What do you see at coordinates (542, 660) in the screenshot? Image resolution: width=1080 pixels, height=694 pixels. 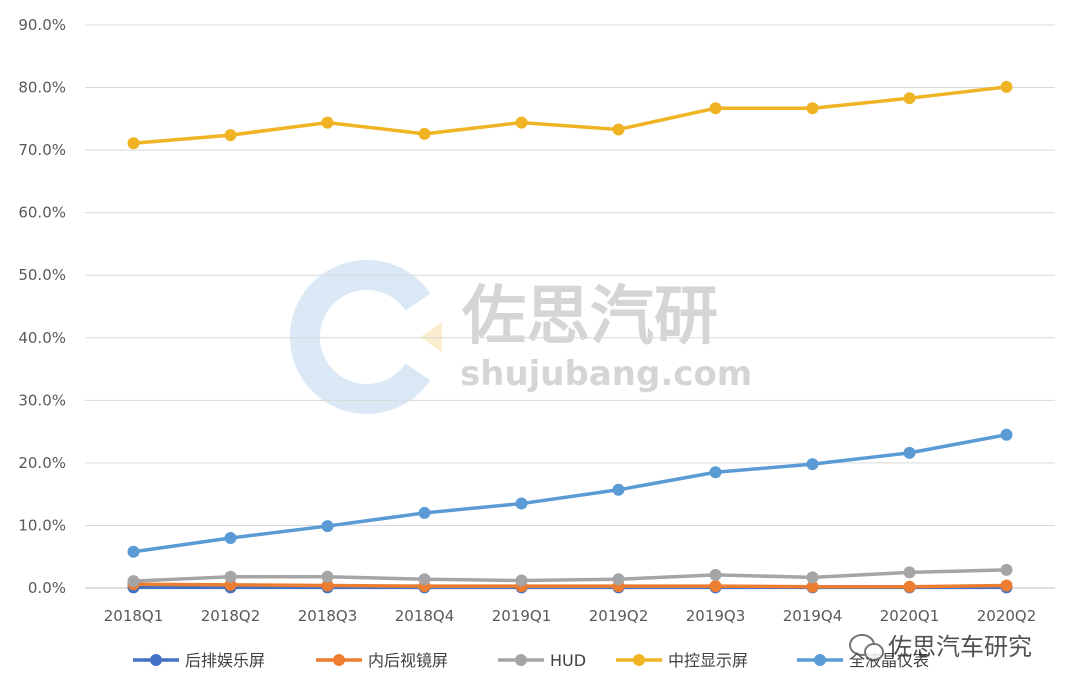 I see `legend-item: HUD` at bounding box center [542, 660].